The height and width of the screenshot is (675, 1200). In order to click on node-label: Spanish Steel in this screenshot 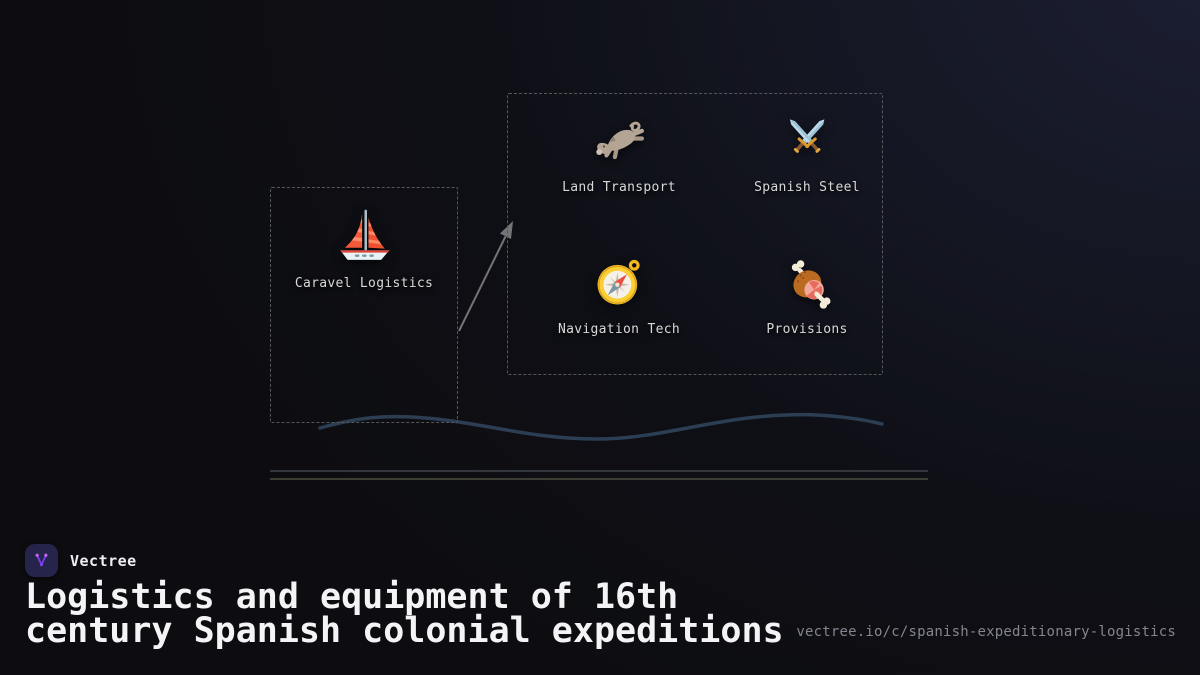, I will do `click(807, 187)`.